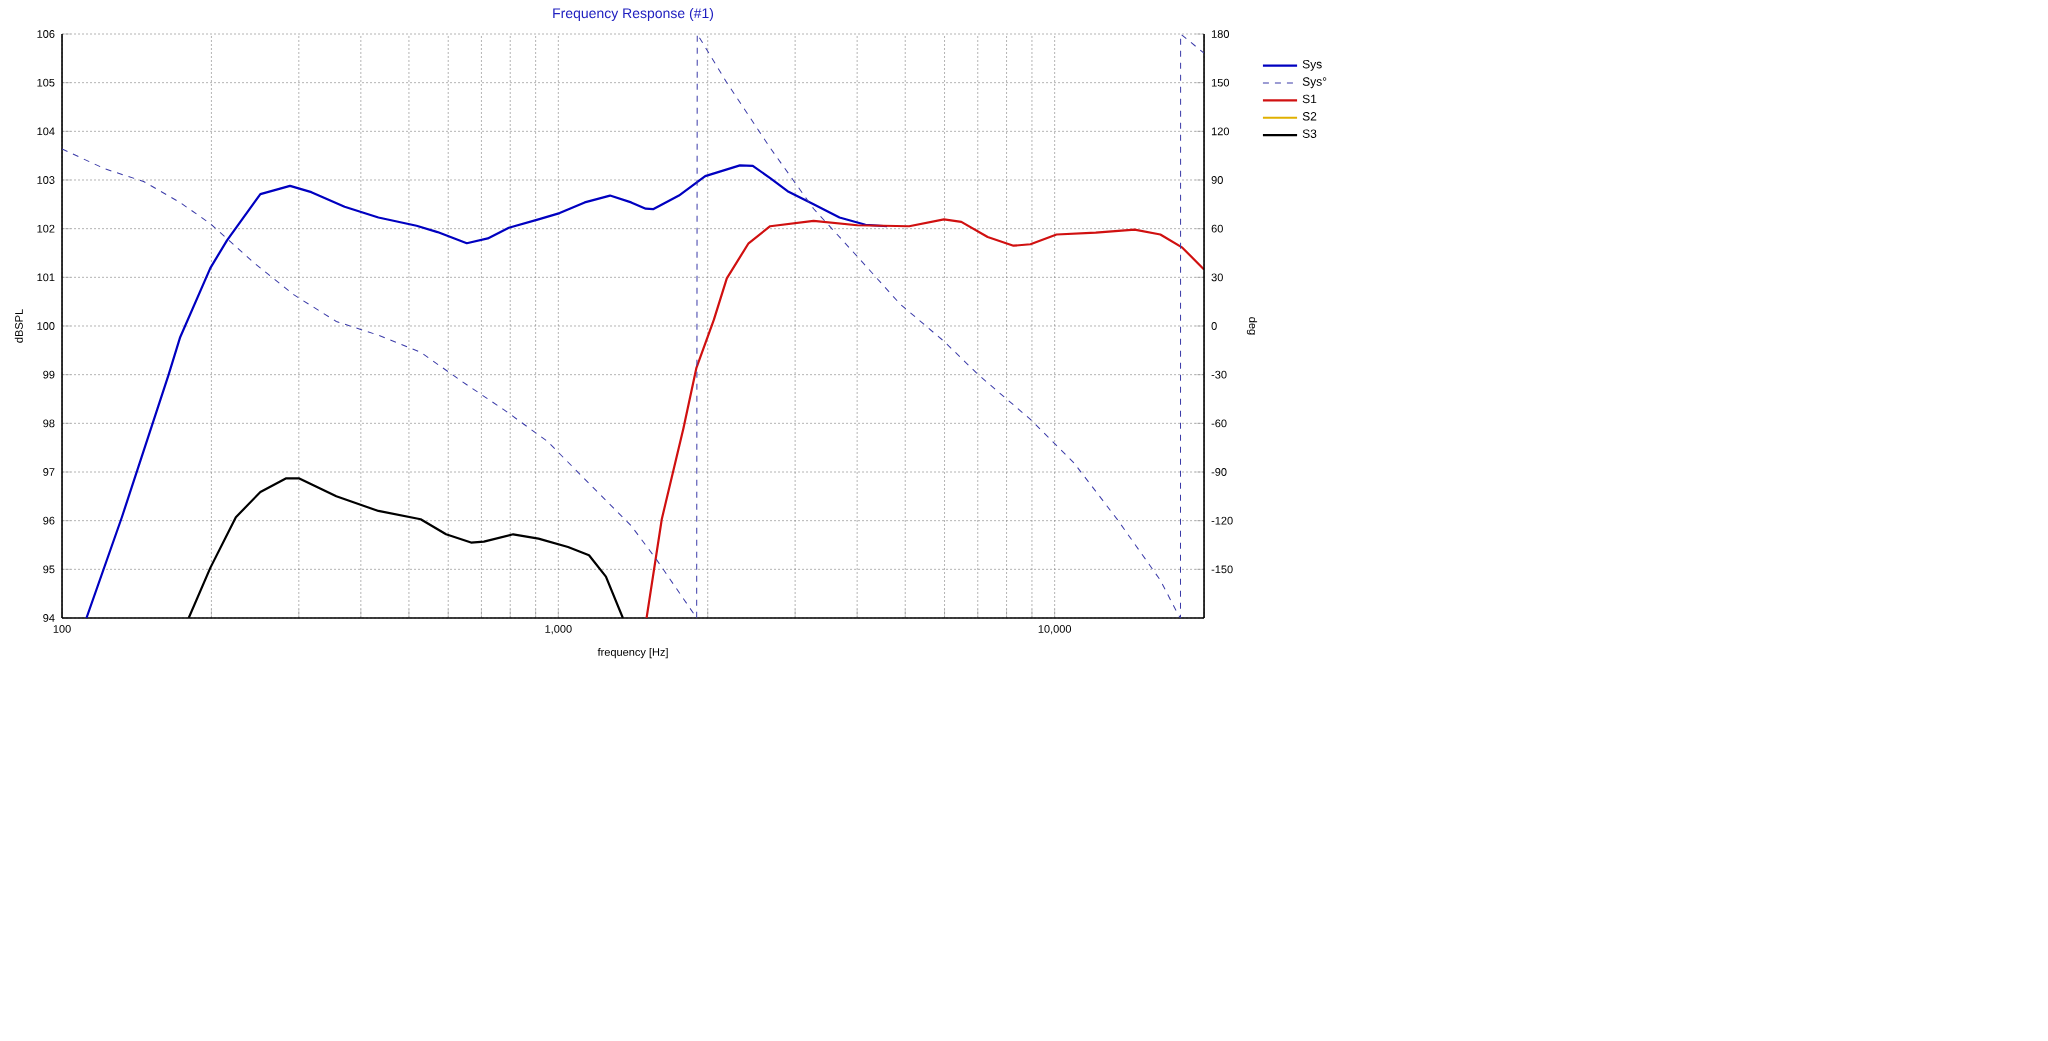  Describe the element at coordinates (49, 569) in the screenshot. I see `y-tick-label: 95` at that location.